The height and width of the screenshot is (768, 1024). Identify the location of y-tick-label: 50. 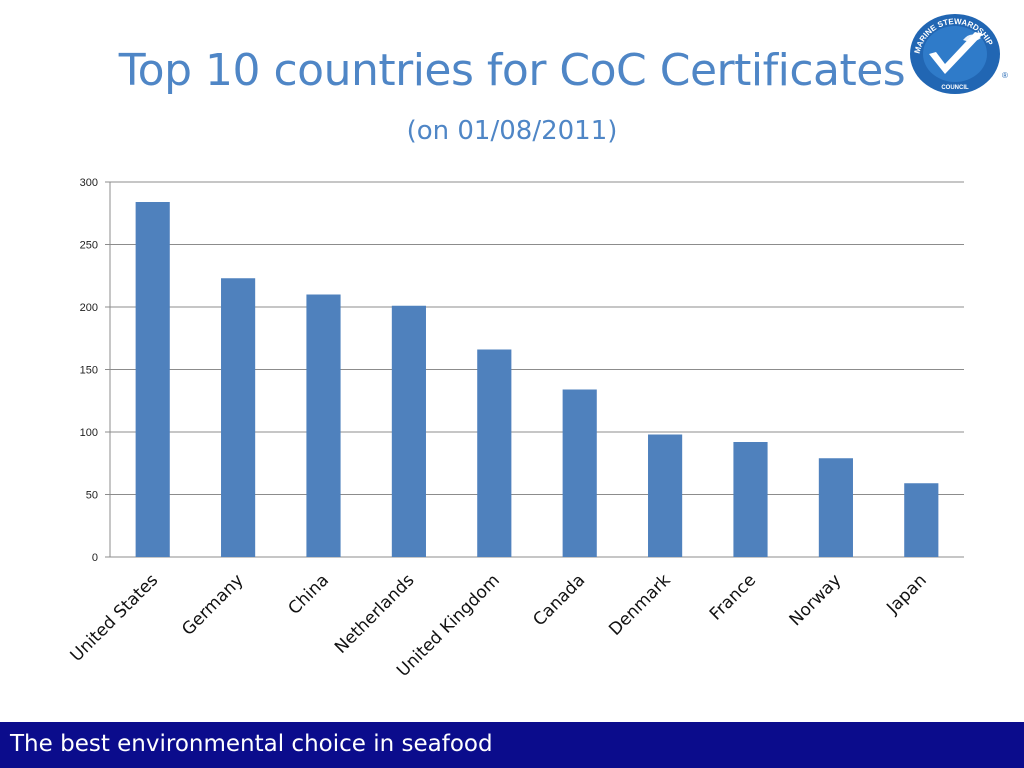
(92, 496).